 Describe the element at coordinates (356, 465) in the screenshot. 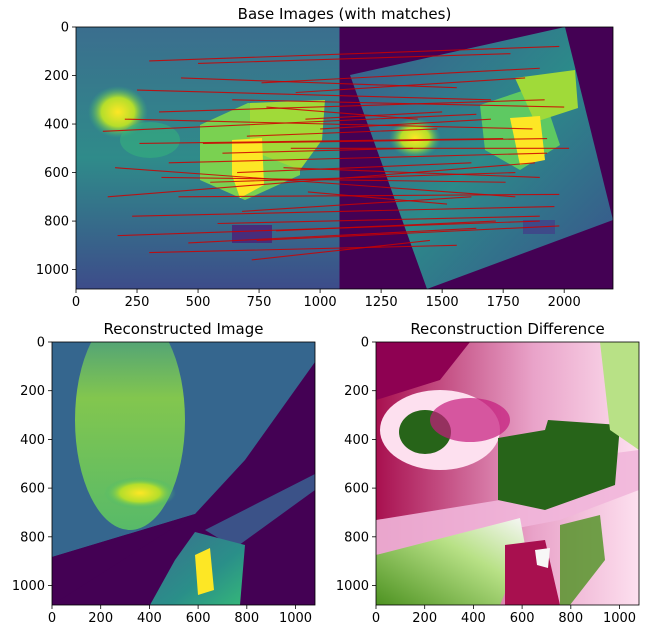

I see `bottom-right-y-axis: 0 200 400 600 800 1000` at that location.